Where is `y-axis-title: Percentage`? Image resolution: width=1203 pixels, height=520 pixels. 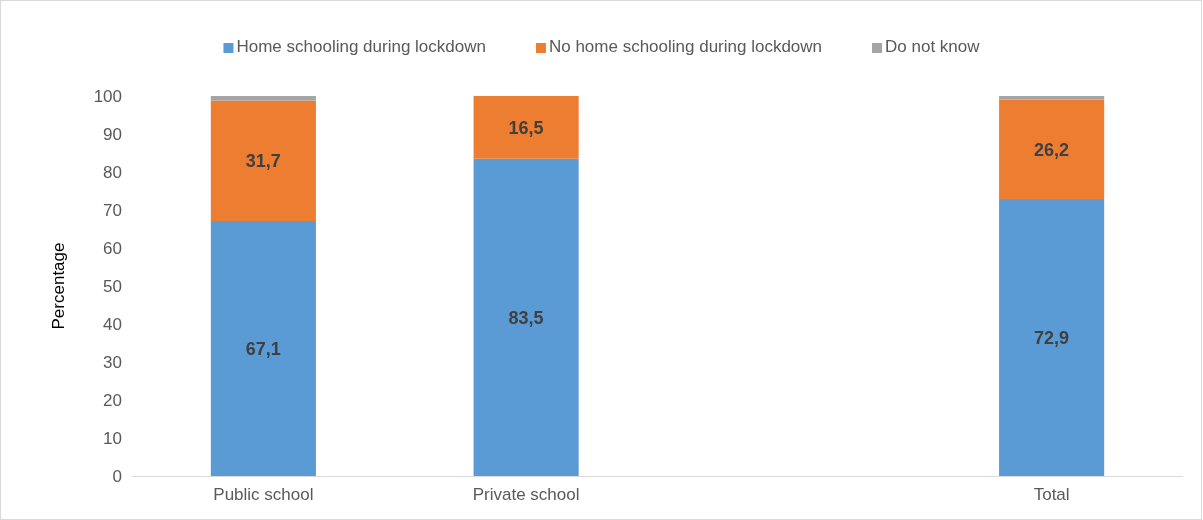 y-axis-title: Percentage is located at coordinates (58, 286).